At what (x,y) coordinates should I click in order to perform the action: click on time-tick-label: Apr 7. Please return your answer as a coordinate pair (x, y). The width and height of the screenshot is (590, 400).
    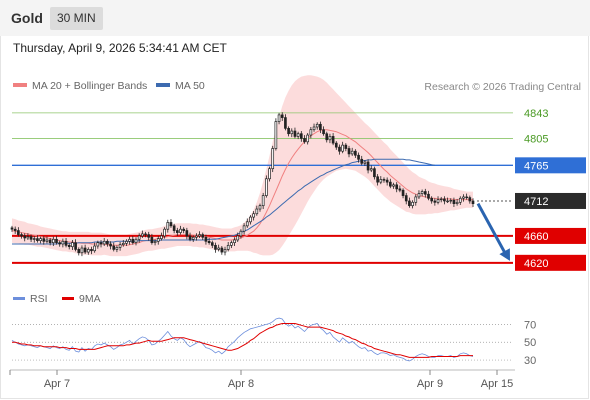
    Looking at the image, I should click on (57, 384).